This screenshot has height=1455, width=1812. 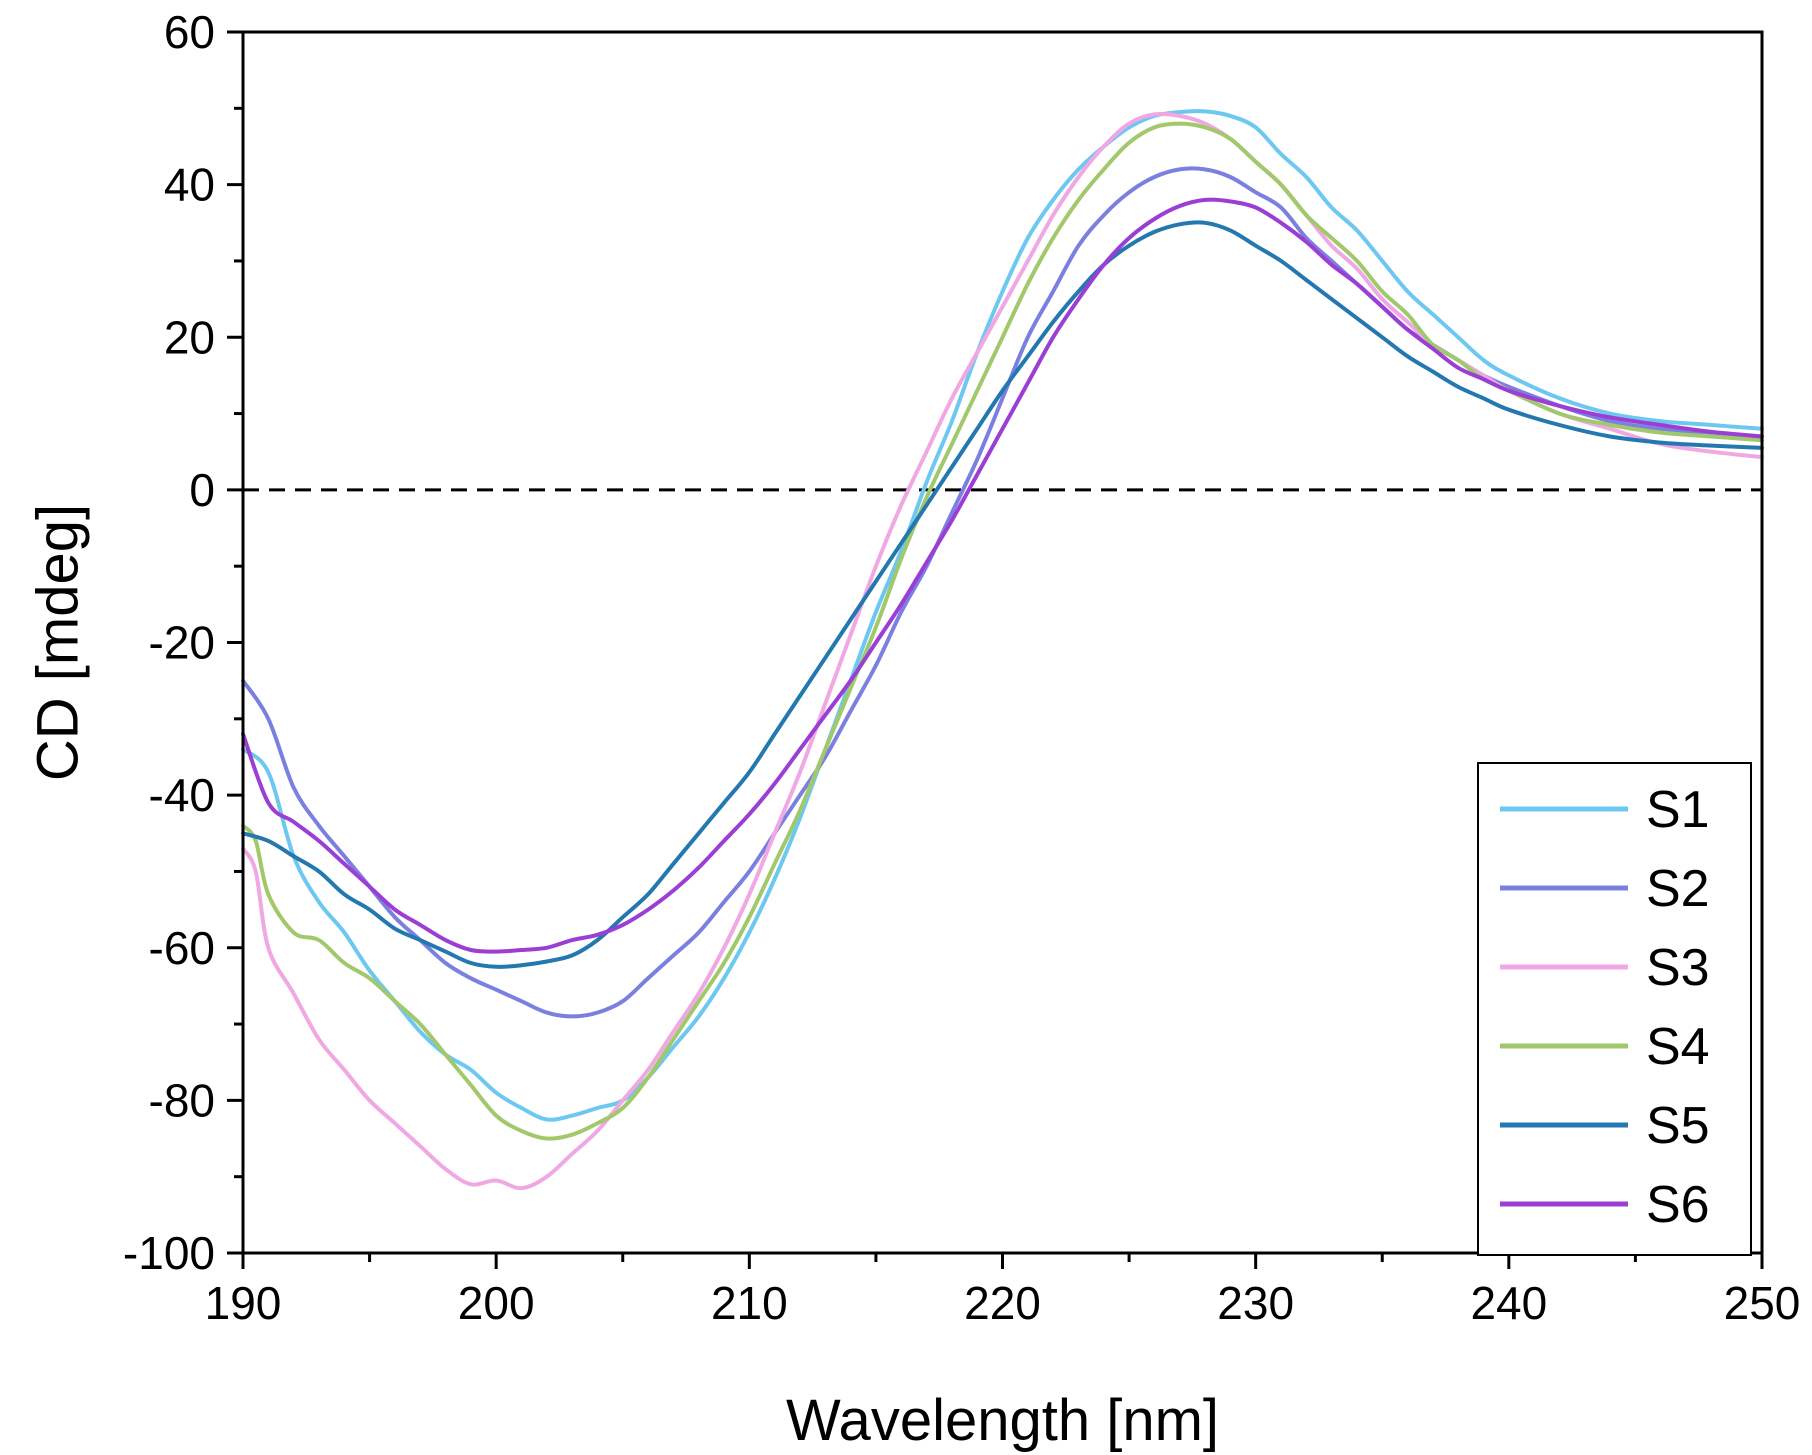 I want to click on legend-label-s5: S5, so click(x=1678, y=1126).